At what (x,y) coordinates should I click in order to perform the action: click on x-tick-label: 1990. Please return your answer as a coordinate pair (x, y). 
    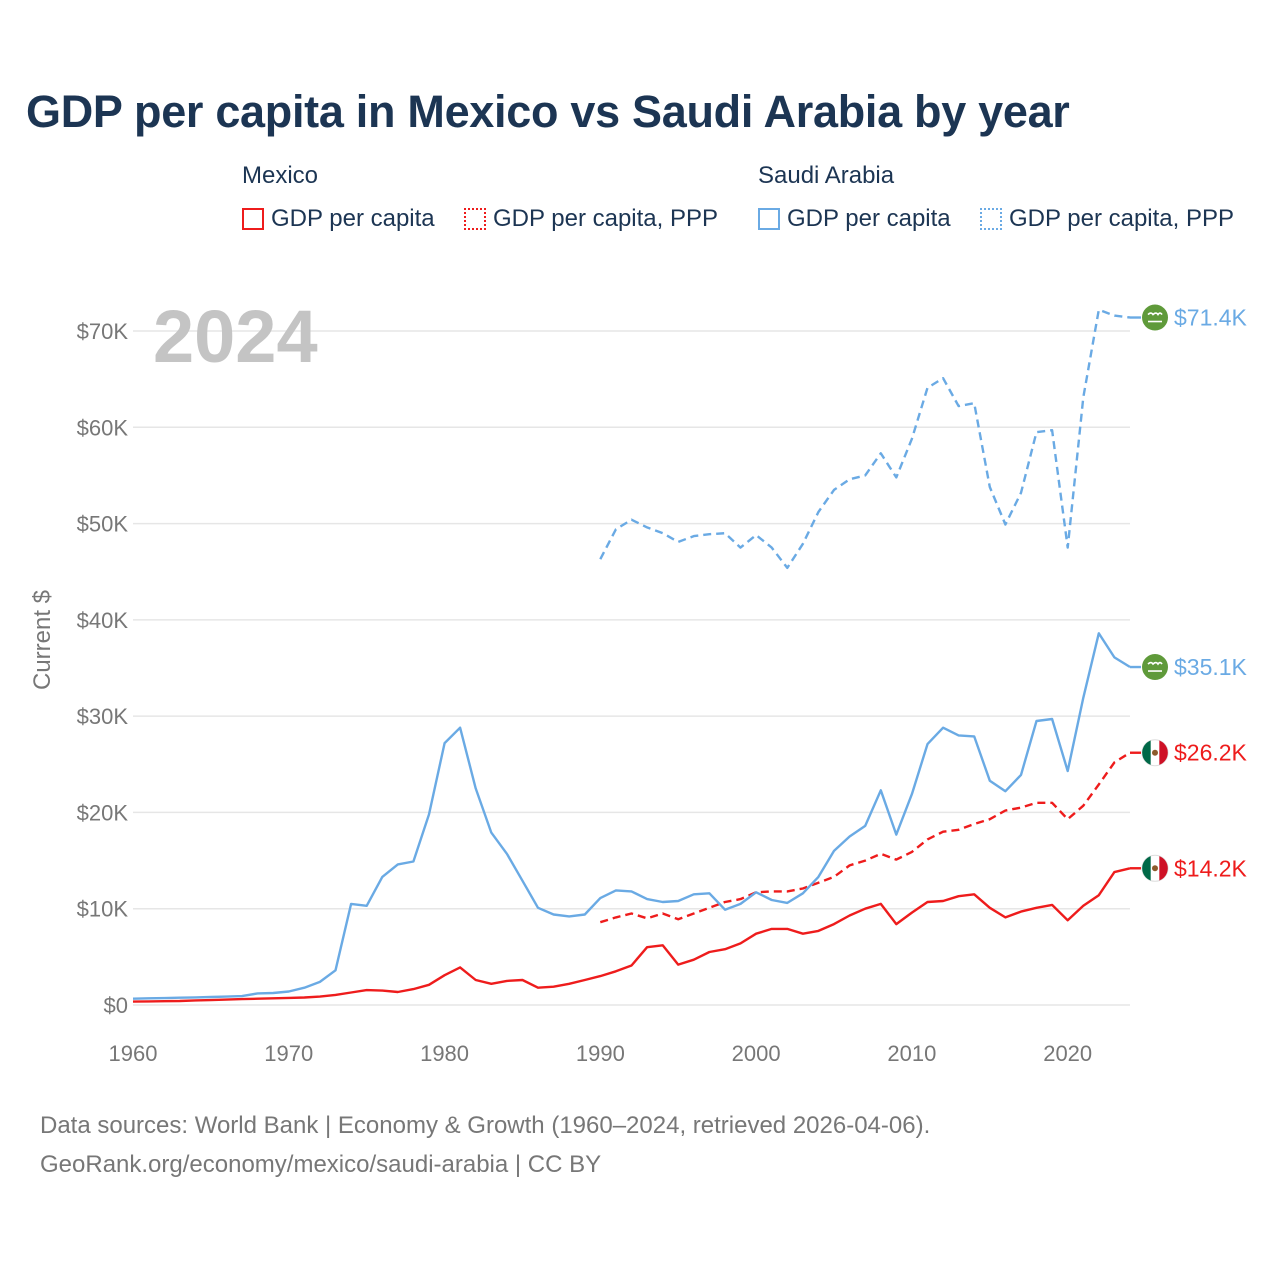
    Looking at the image, I should click on (600, 1053).